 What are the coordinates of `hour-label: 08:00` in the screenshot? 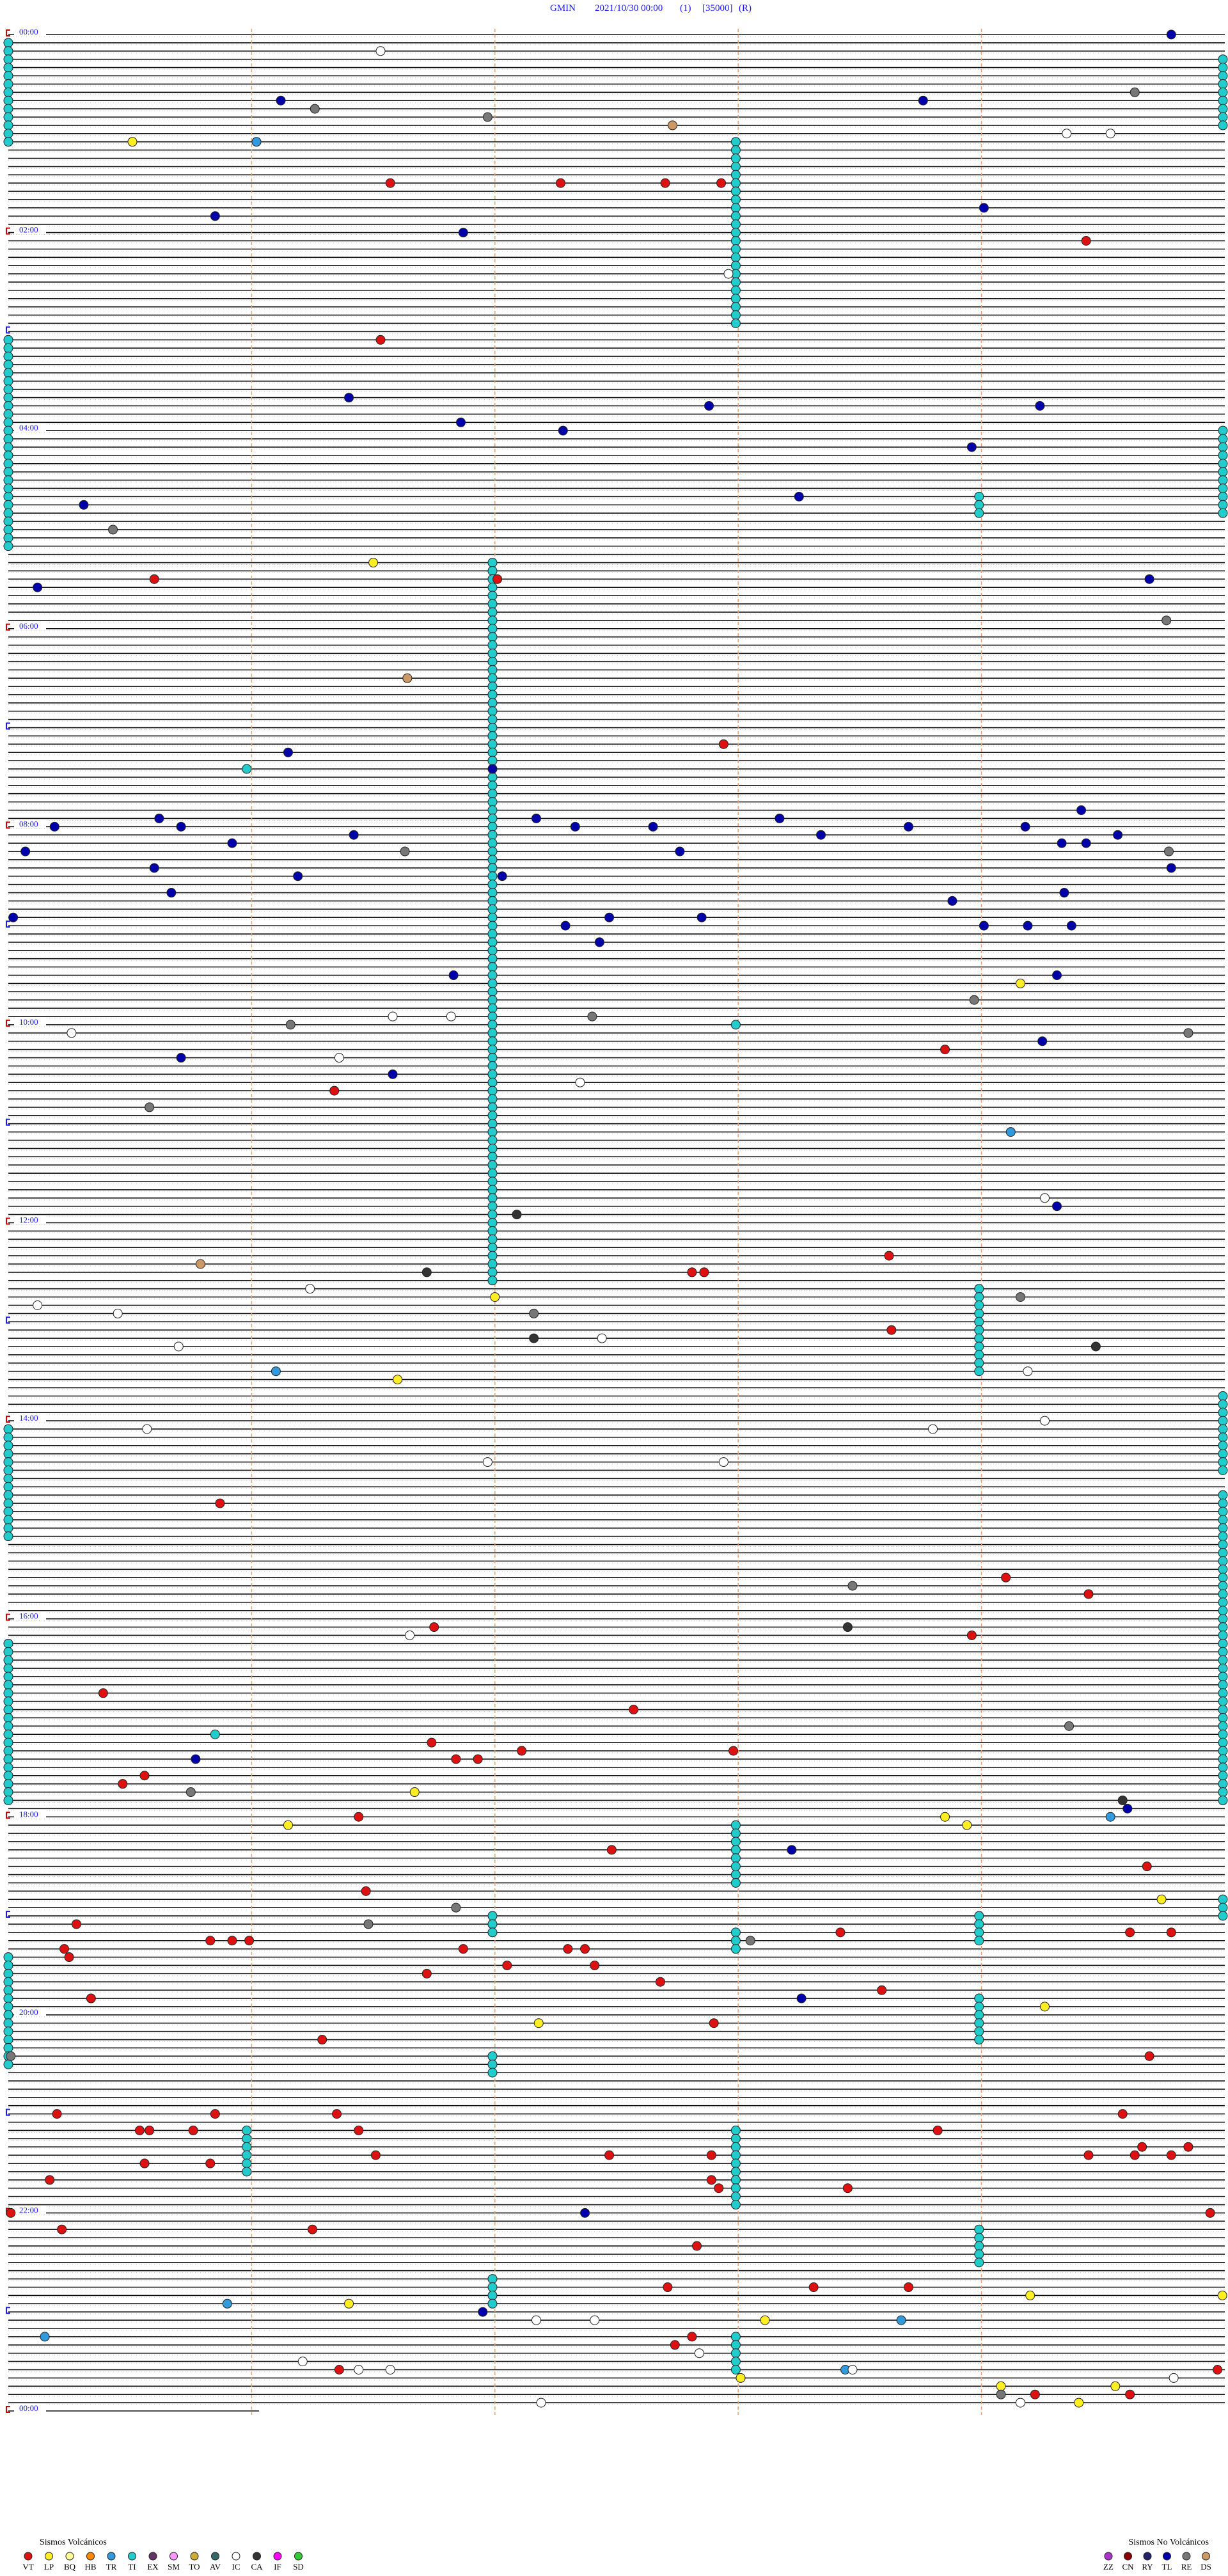 It's located at (28, 823).